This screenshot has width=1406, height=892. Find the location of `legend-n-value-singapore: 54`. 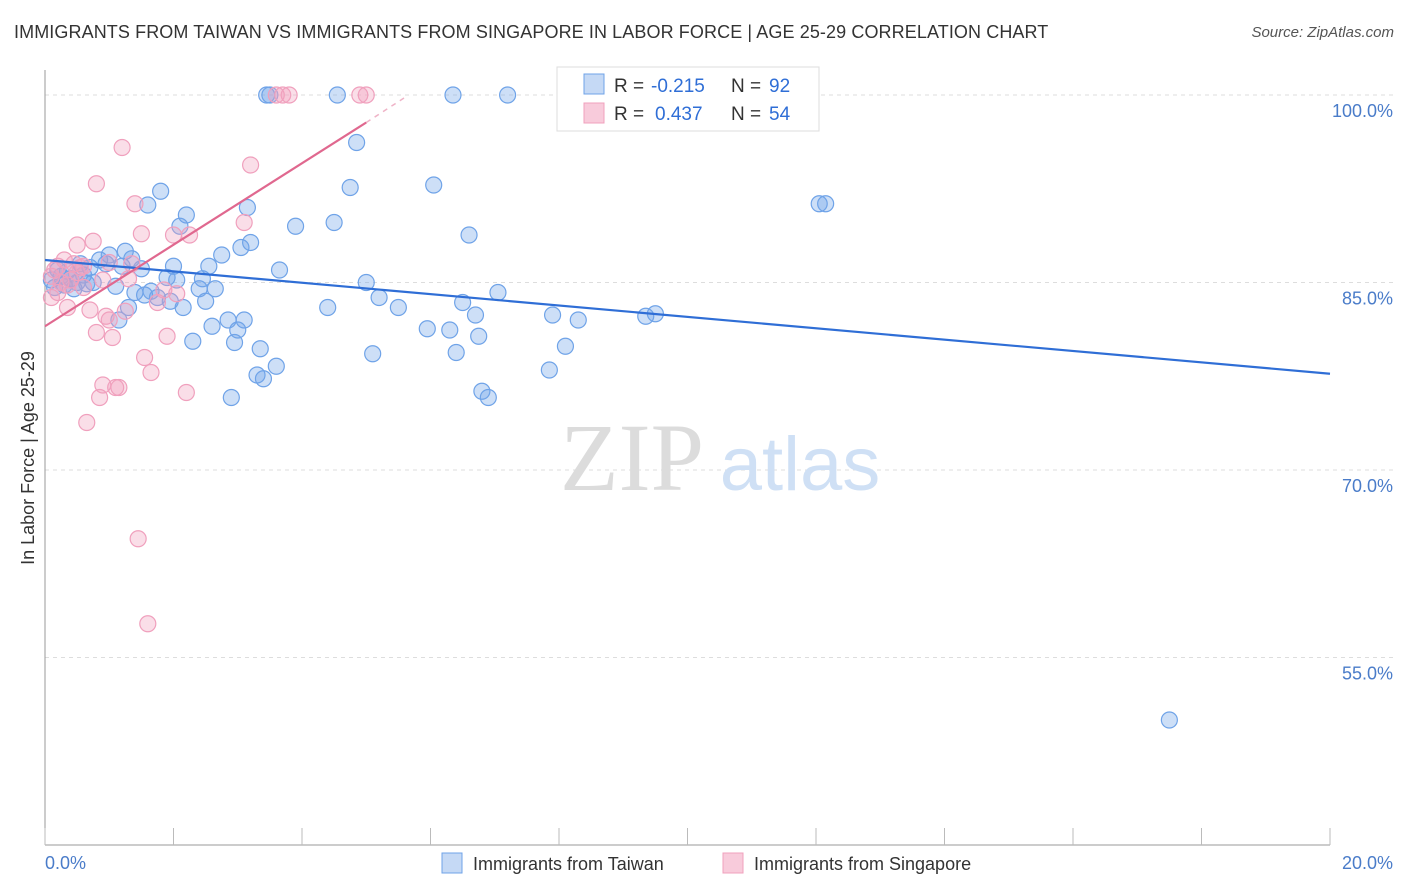

legend-n-value-singapore: 54 is located at coordinates (780, 114).